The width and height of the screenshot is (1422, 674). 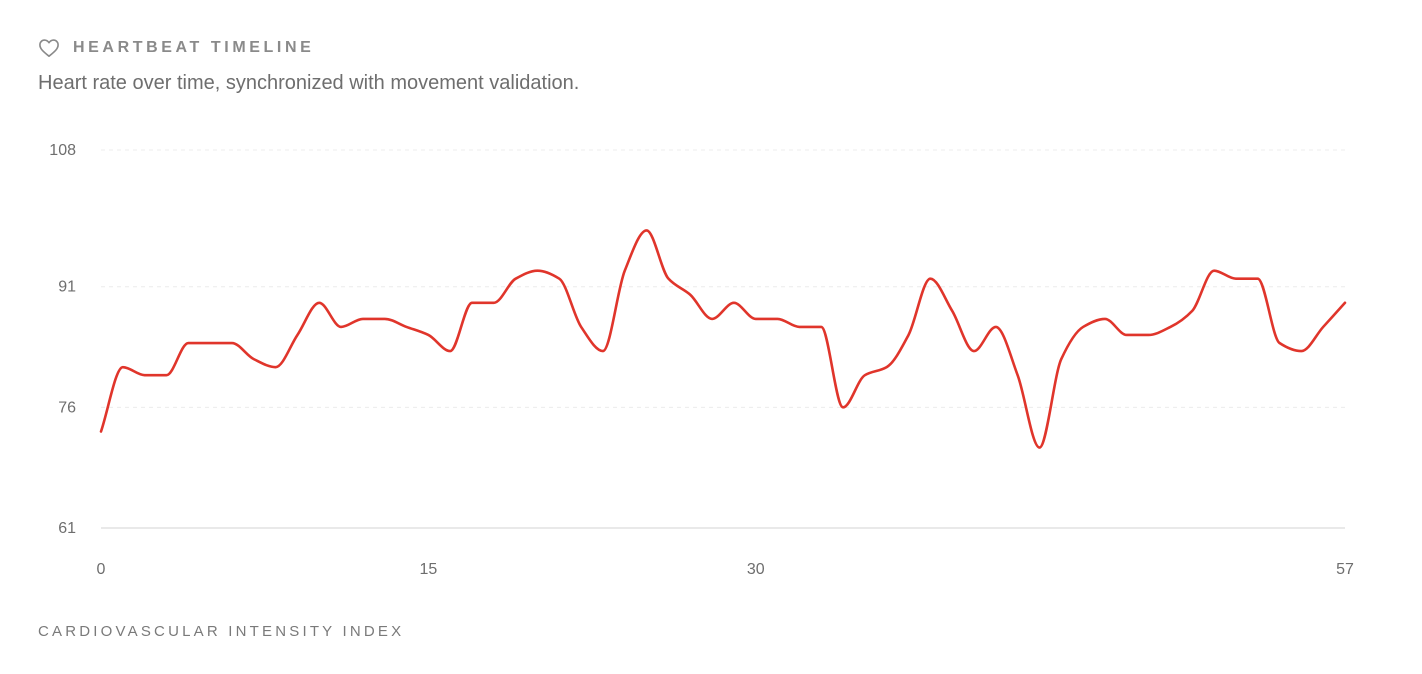 I want to click on x-tick-label: 15, so click(x=428, y=569).